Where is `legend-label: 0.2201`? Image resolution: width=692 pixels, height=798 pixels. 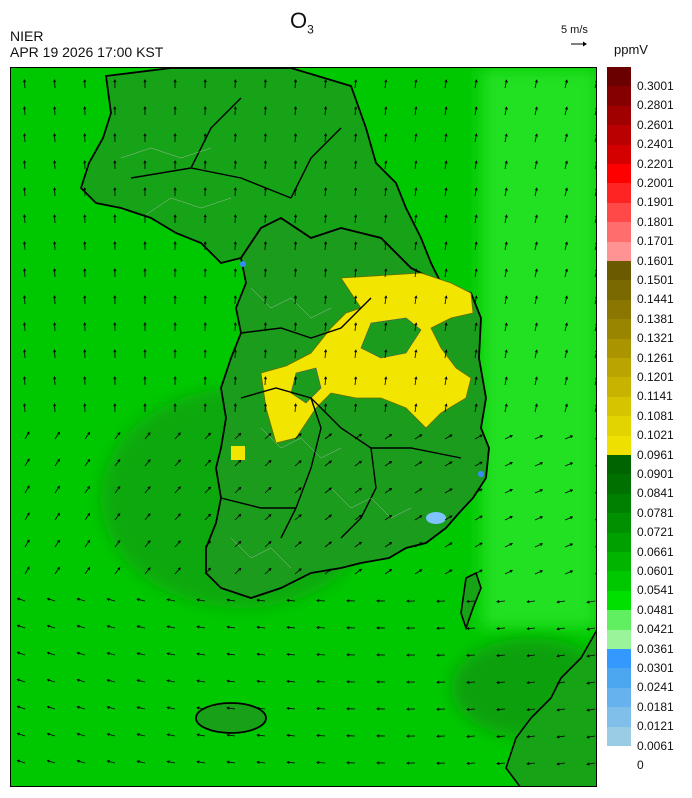
legend-label: 0.2201 is located at coordinates (655, 163).